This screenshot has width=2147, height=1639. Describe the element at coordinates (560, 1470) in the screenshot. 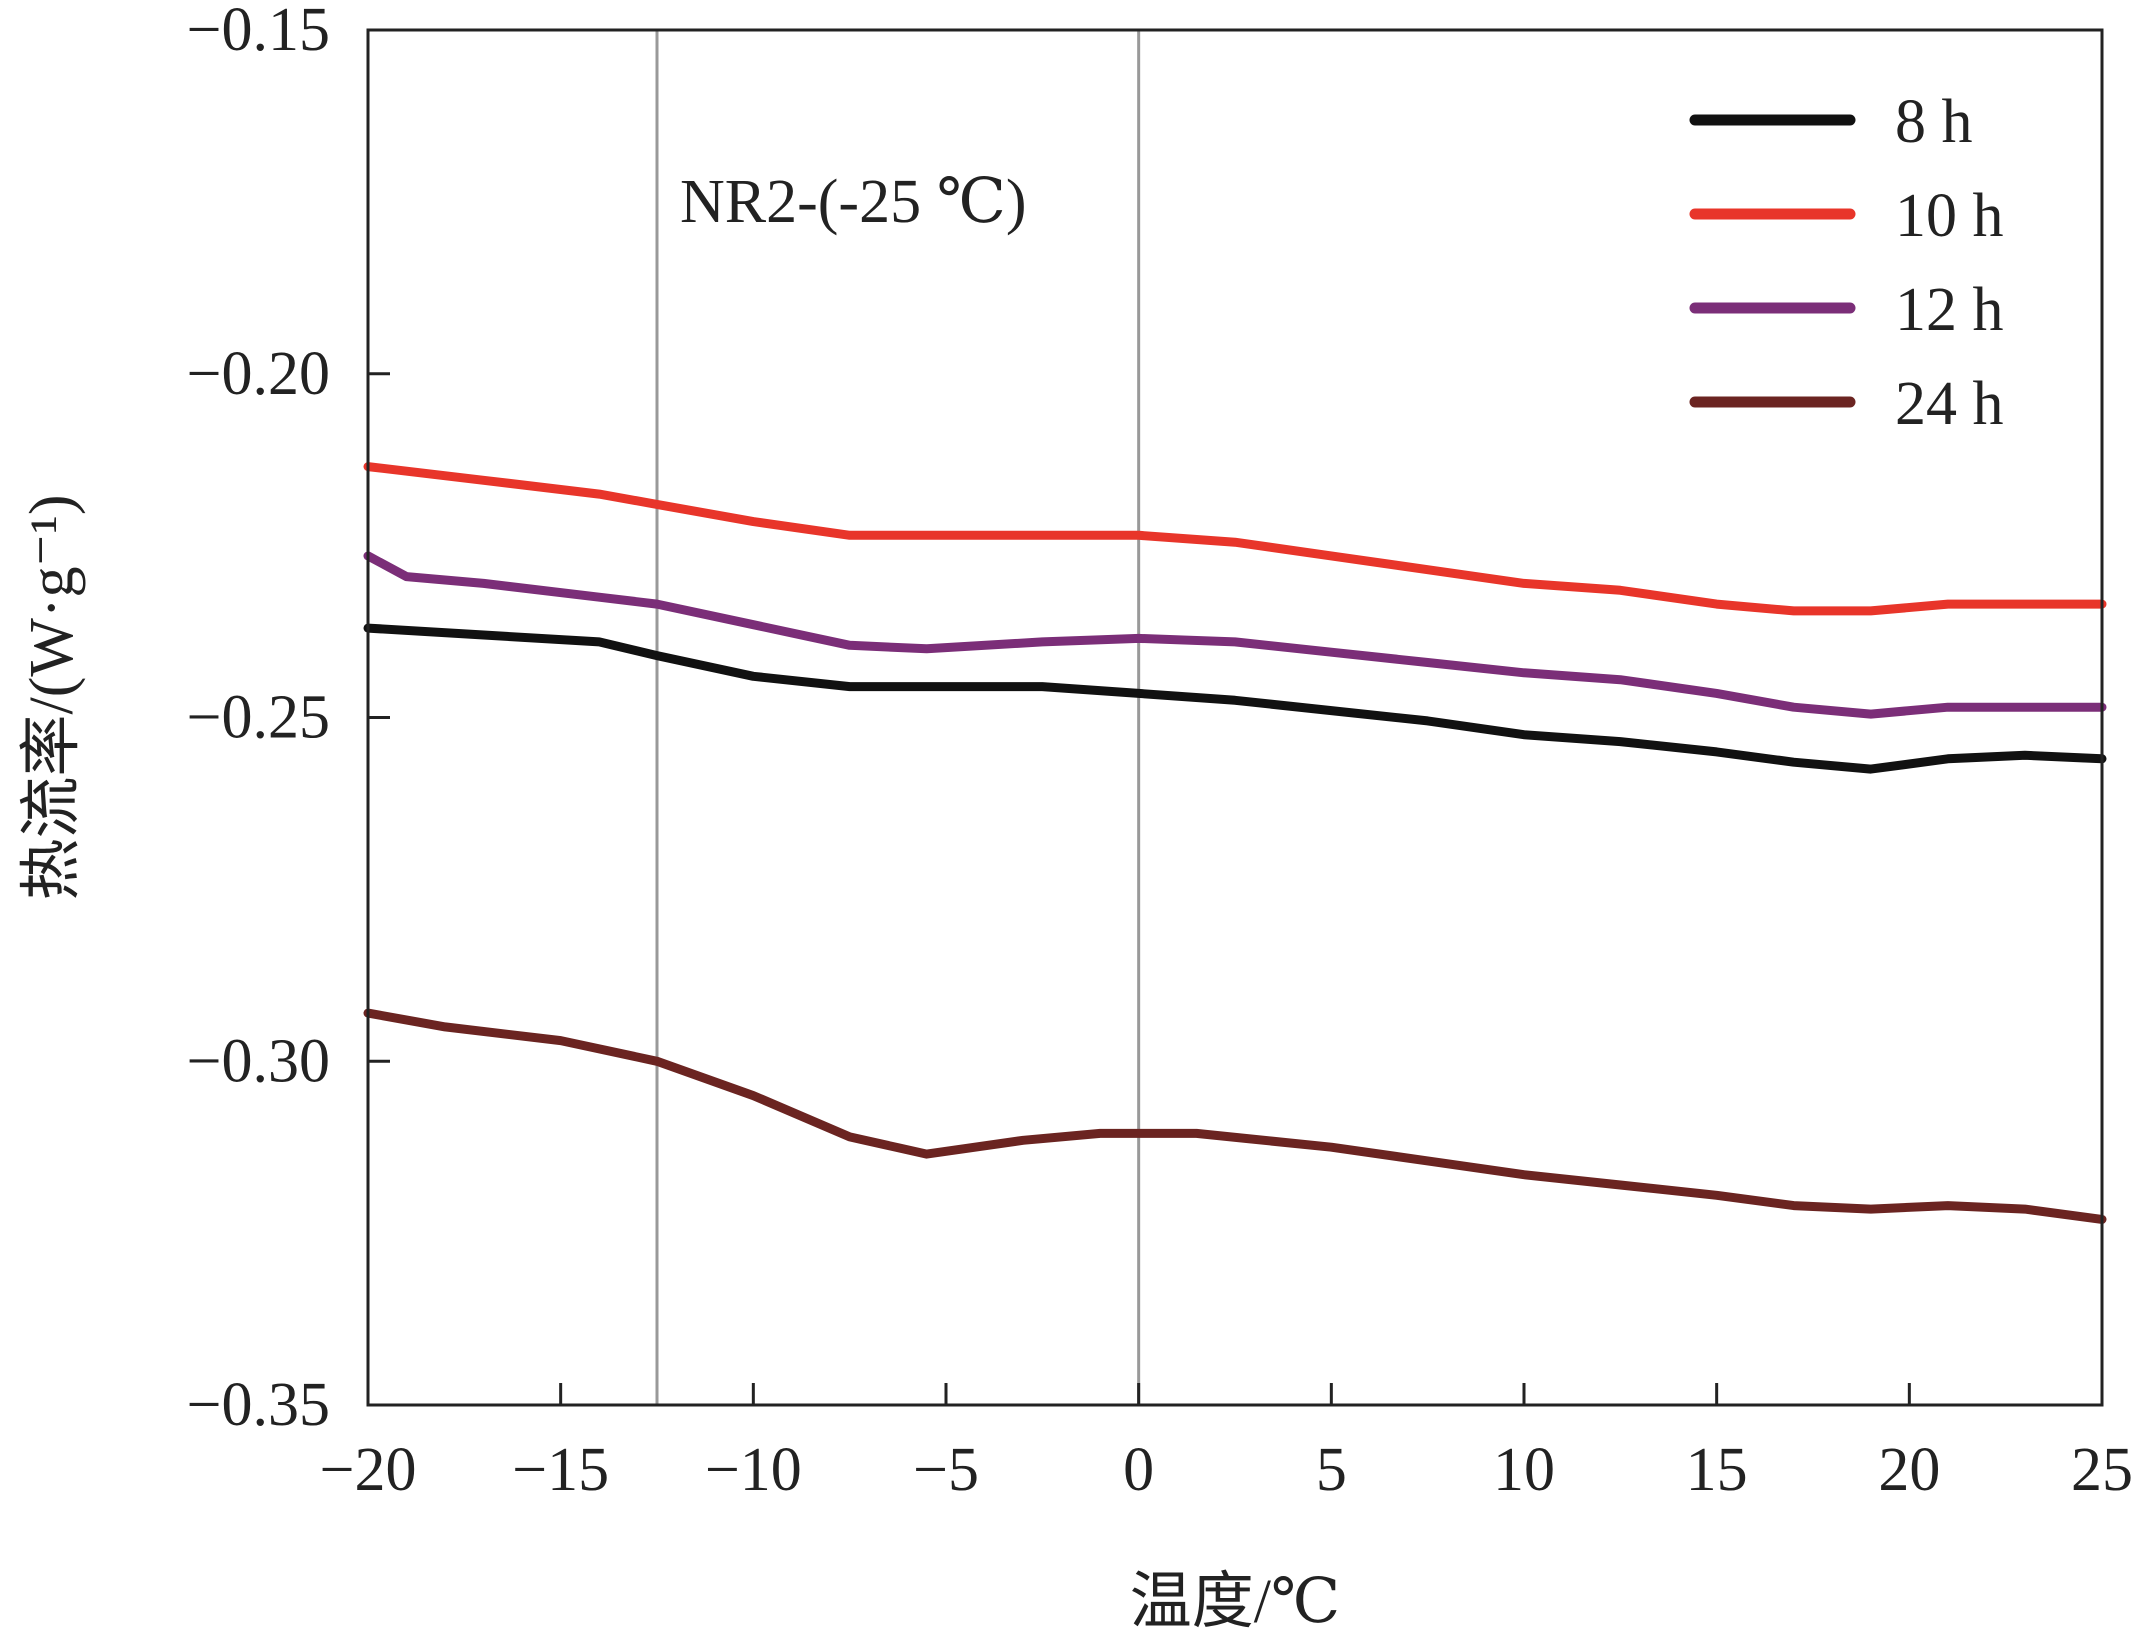

I see `x-tick-label: −15` at that location.